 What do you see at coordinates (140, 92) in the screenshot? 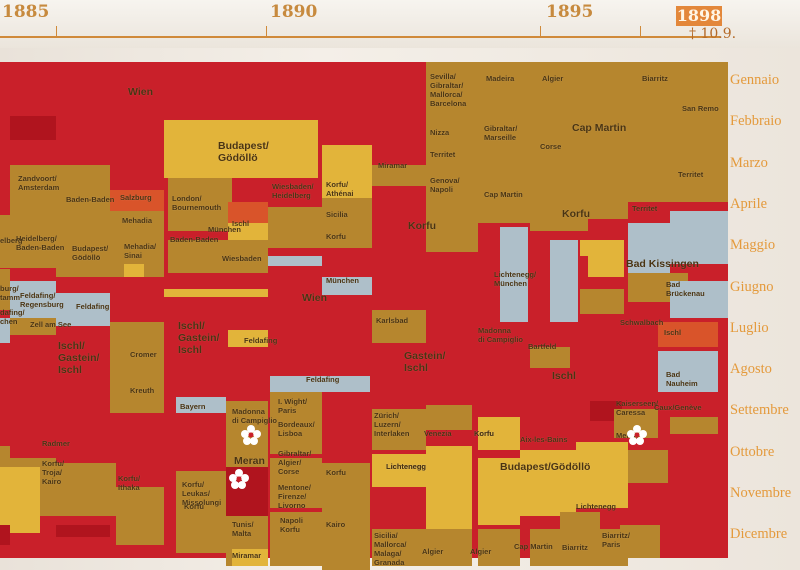
I see `place-label-wien1: Wien` at bounding box center [140, 92].